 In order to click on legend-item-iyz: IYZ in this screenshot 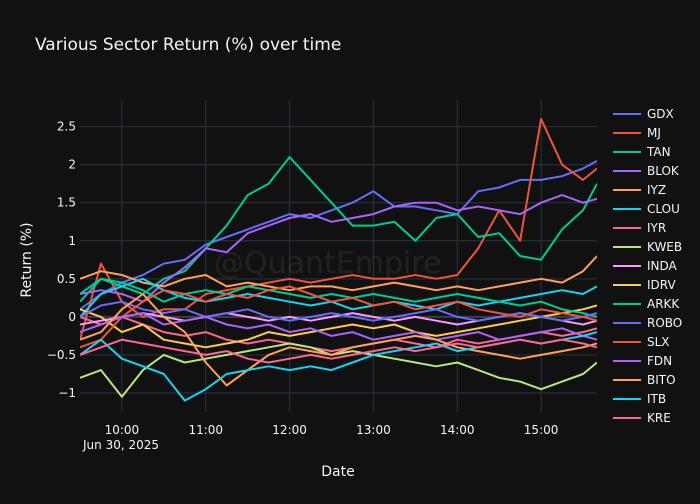, I will do `click(639, 190)`.